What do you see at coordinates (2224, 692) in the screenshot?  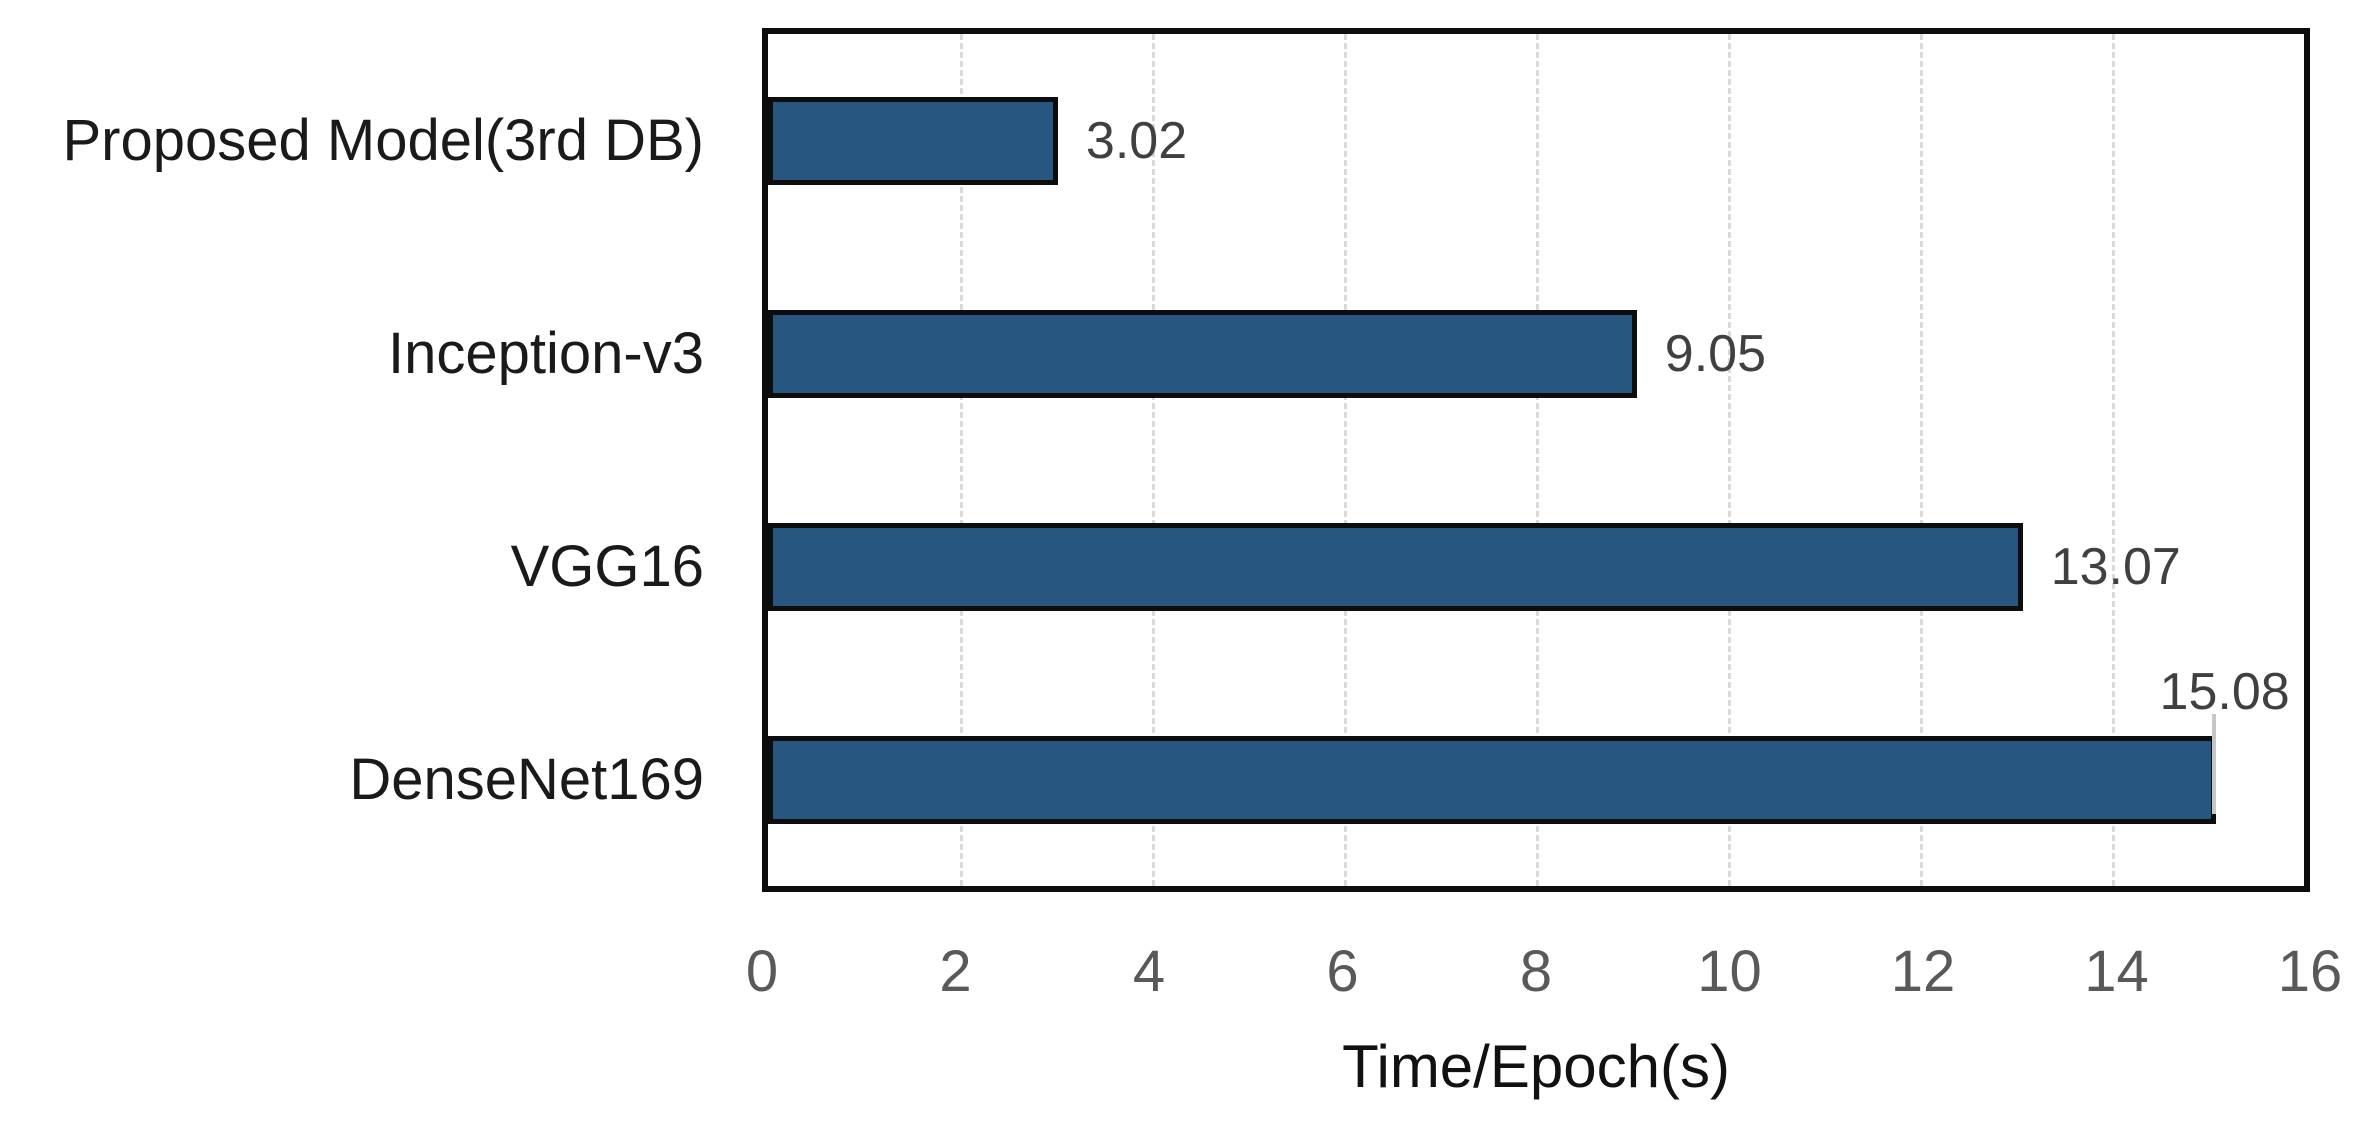 I see `value-label: 15.08` at bounding box center [2224, 692].